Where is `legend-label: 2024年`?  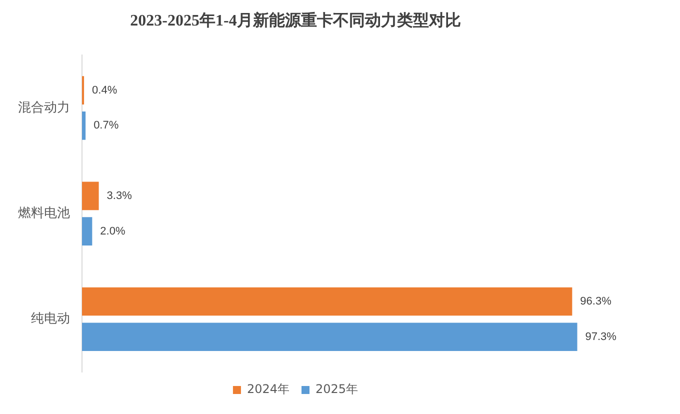
legend-label: 2024年 is located at coordinates (268, 389).